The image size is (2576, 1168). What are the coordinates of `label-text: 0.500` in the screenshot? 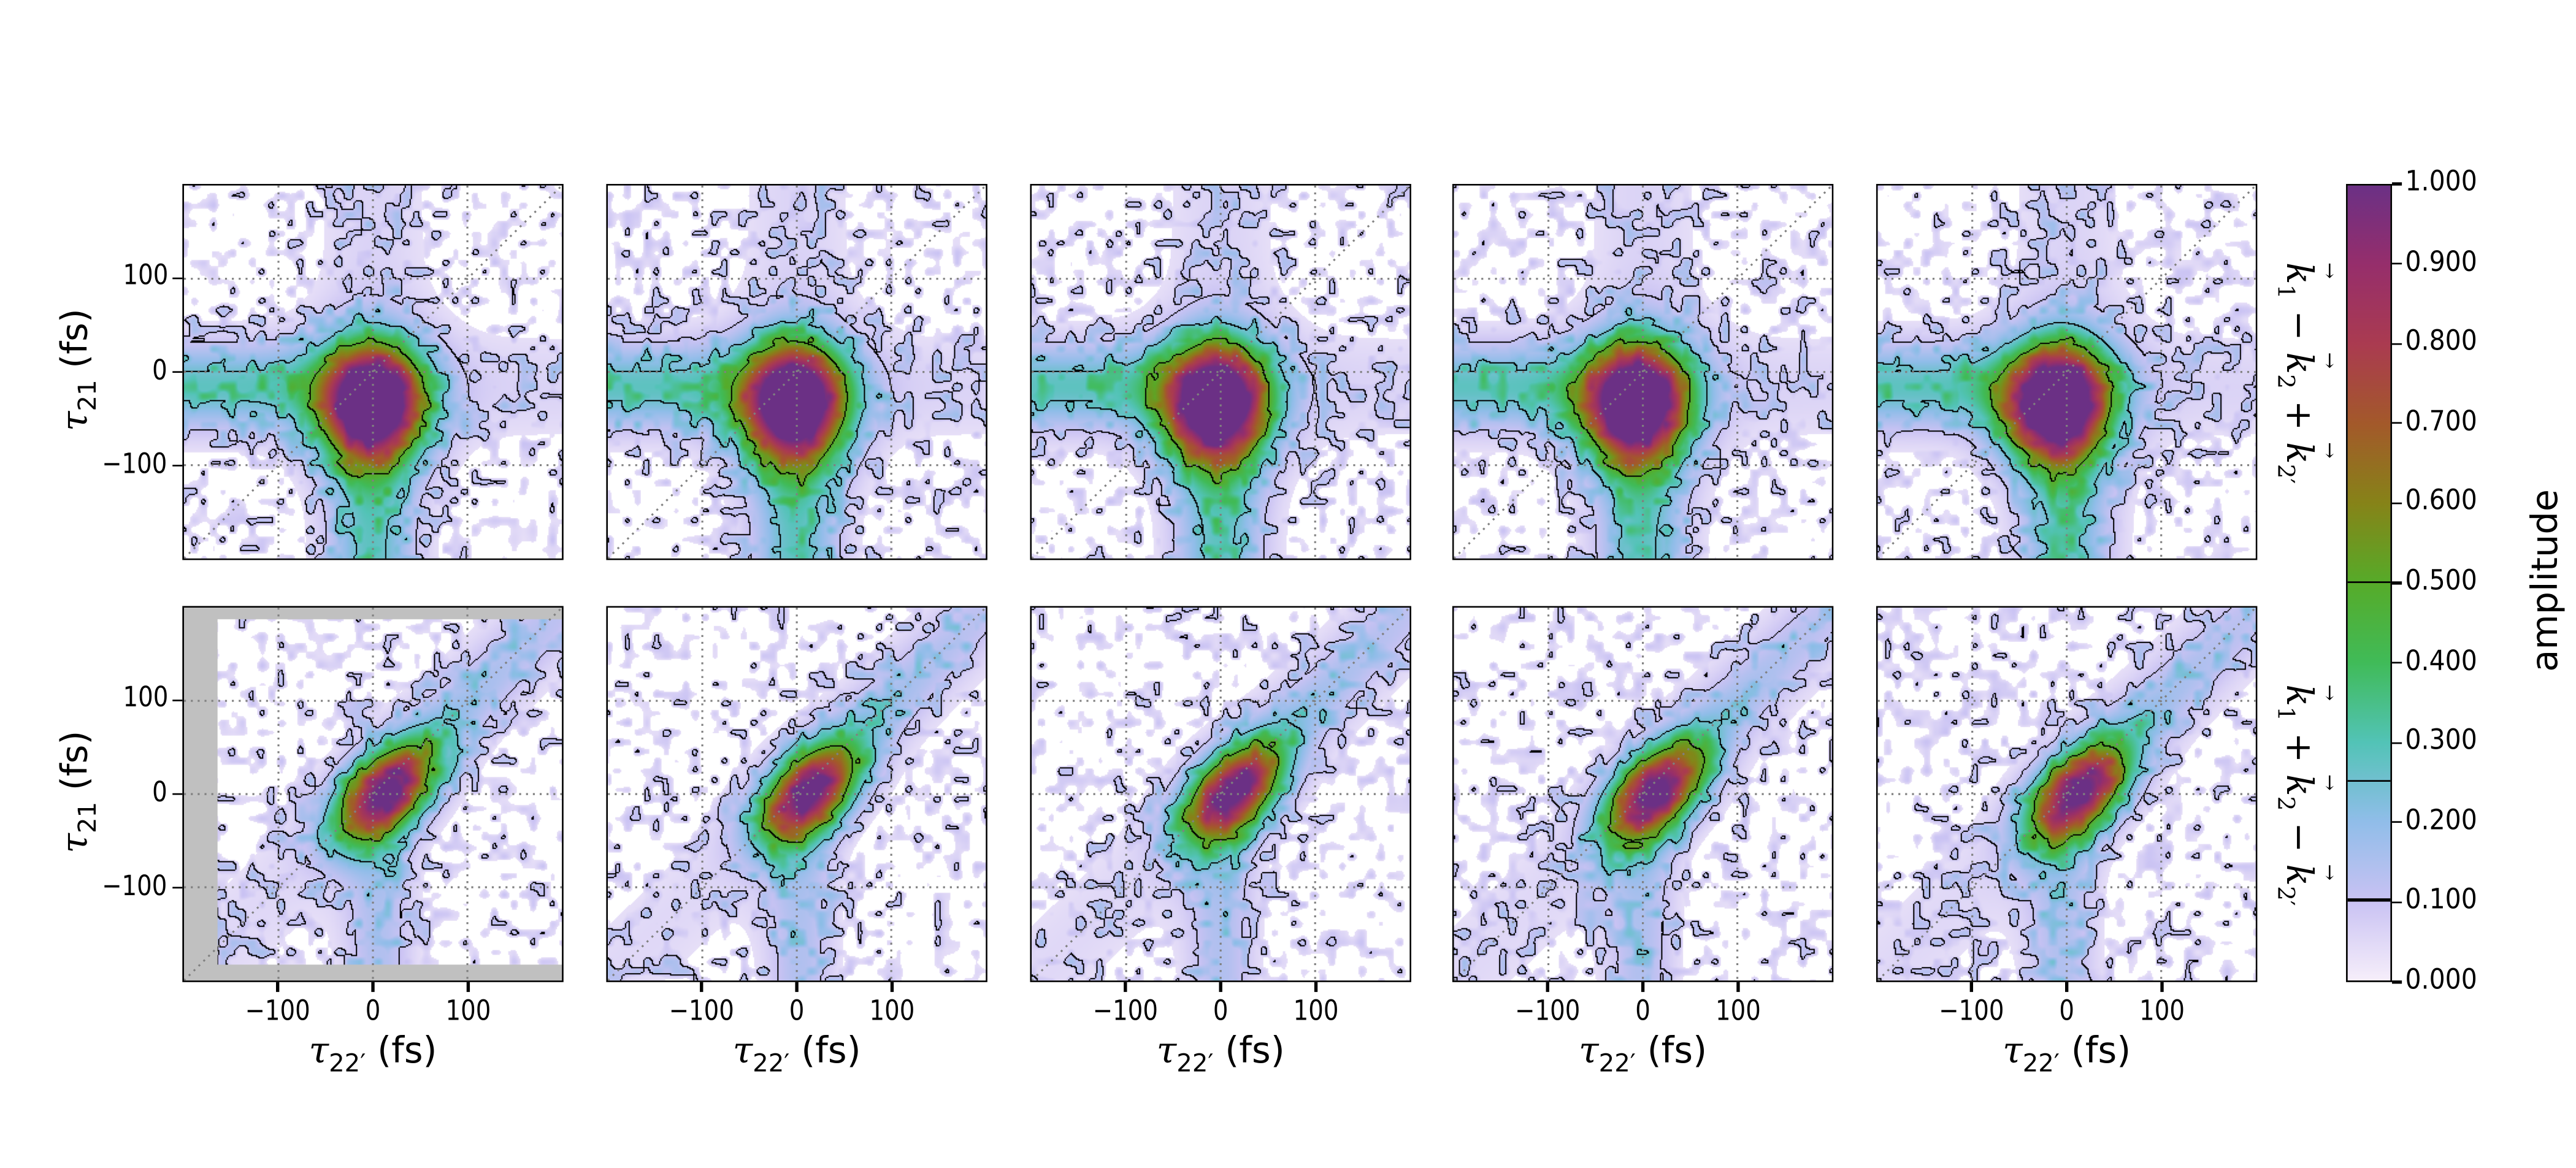 It's located at (2441, 581).